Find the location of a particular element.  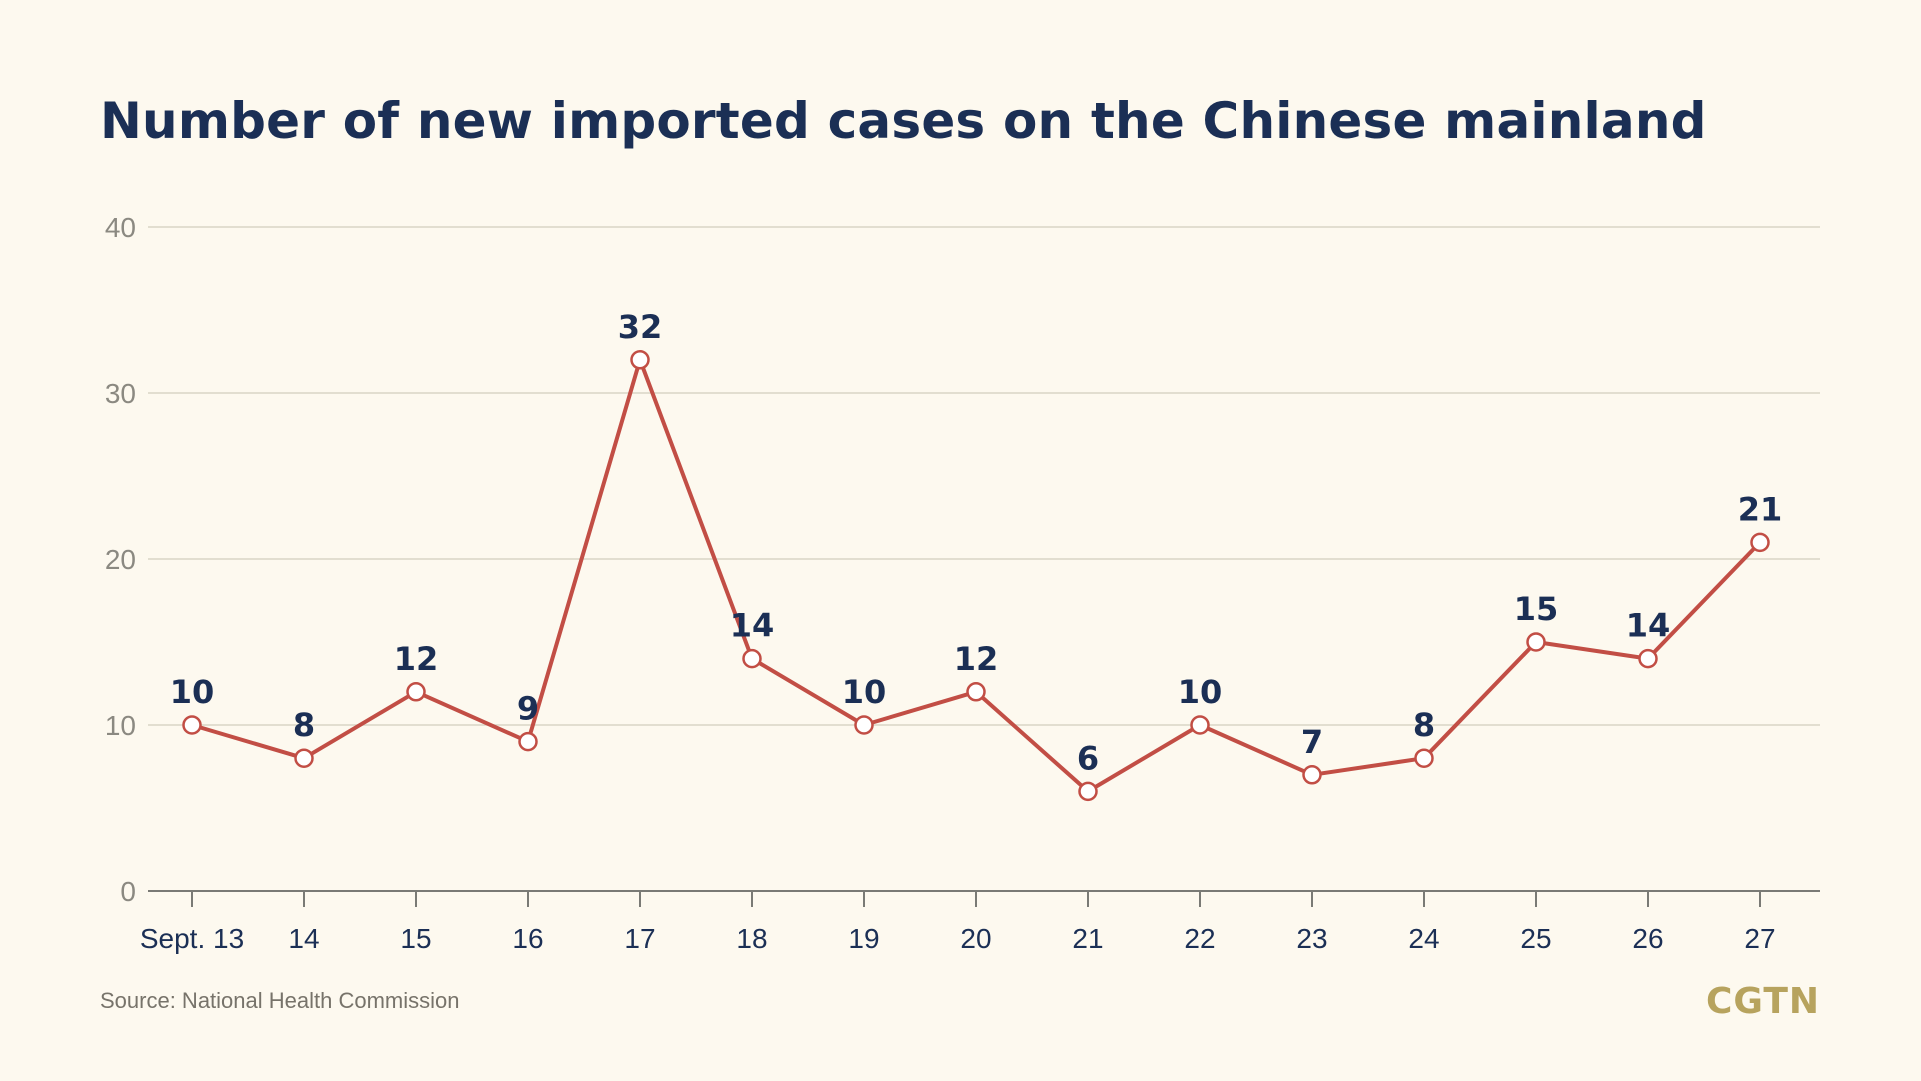

x-tick-label: 22 is located at coordinates (1199, 938).